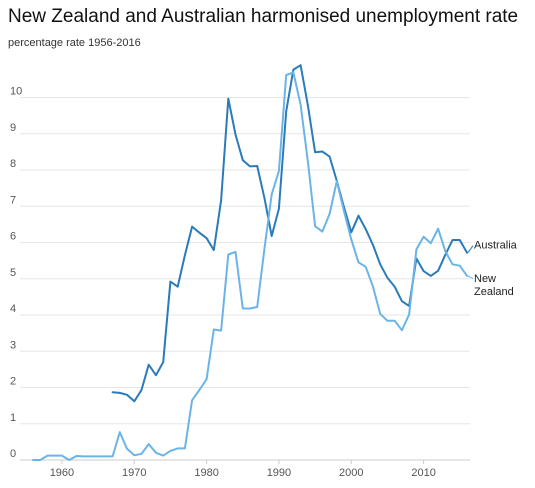 The image size is (535, 488). What do you see at coordinates (351, 473) in the screenshot?
I see `x-tick-label: 2000` at bounding box center [351, 473].